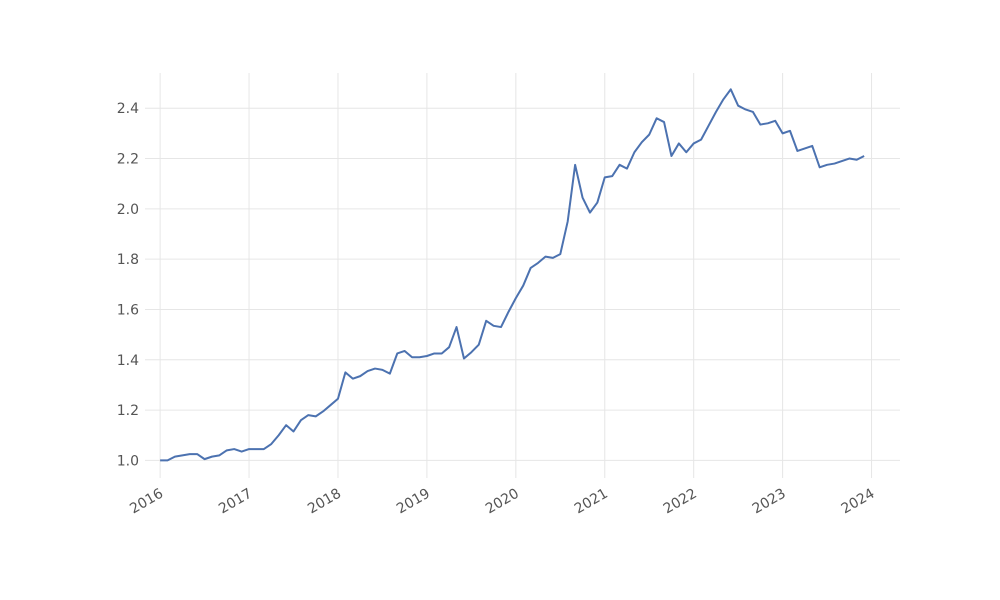 The height and width of the screenshot is (600, 1000). I want to click on x-tick-label: 2020, so click(502, 502).